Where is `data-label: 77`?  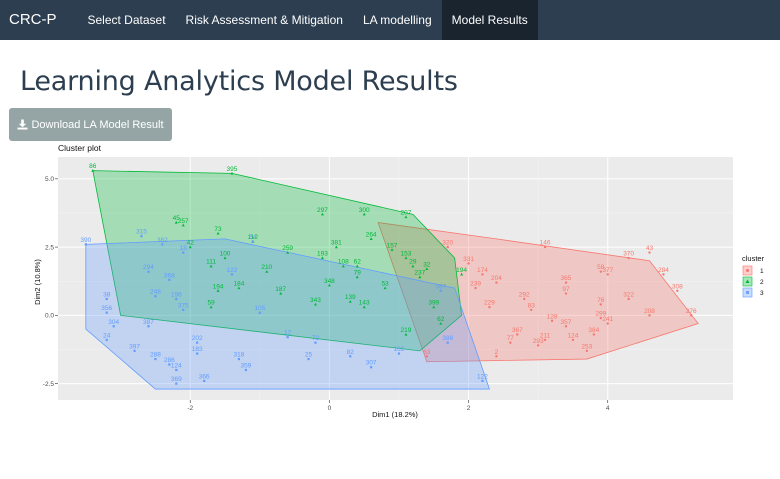
data-label: 77 is located at coordinates (511, 338).